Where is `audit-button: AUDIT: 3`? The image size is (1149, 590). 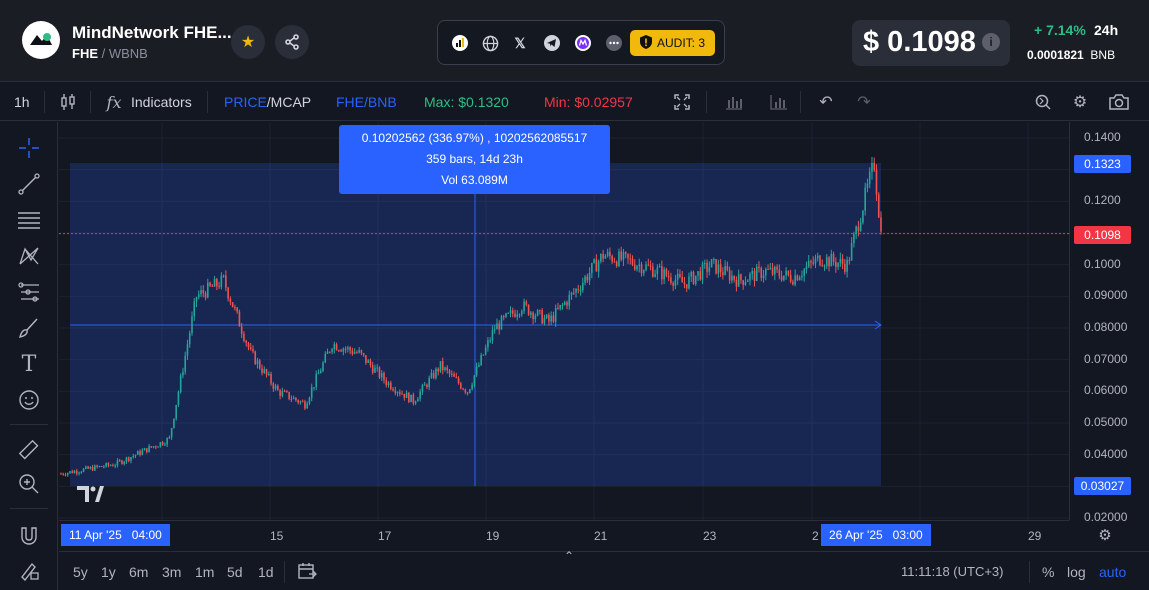
audit-button: AUDIT: 3 is located at coordinates (672, 43).